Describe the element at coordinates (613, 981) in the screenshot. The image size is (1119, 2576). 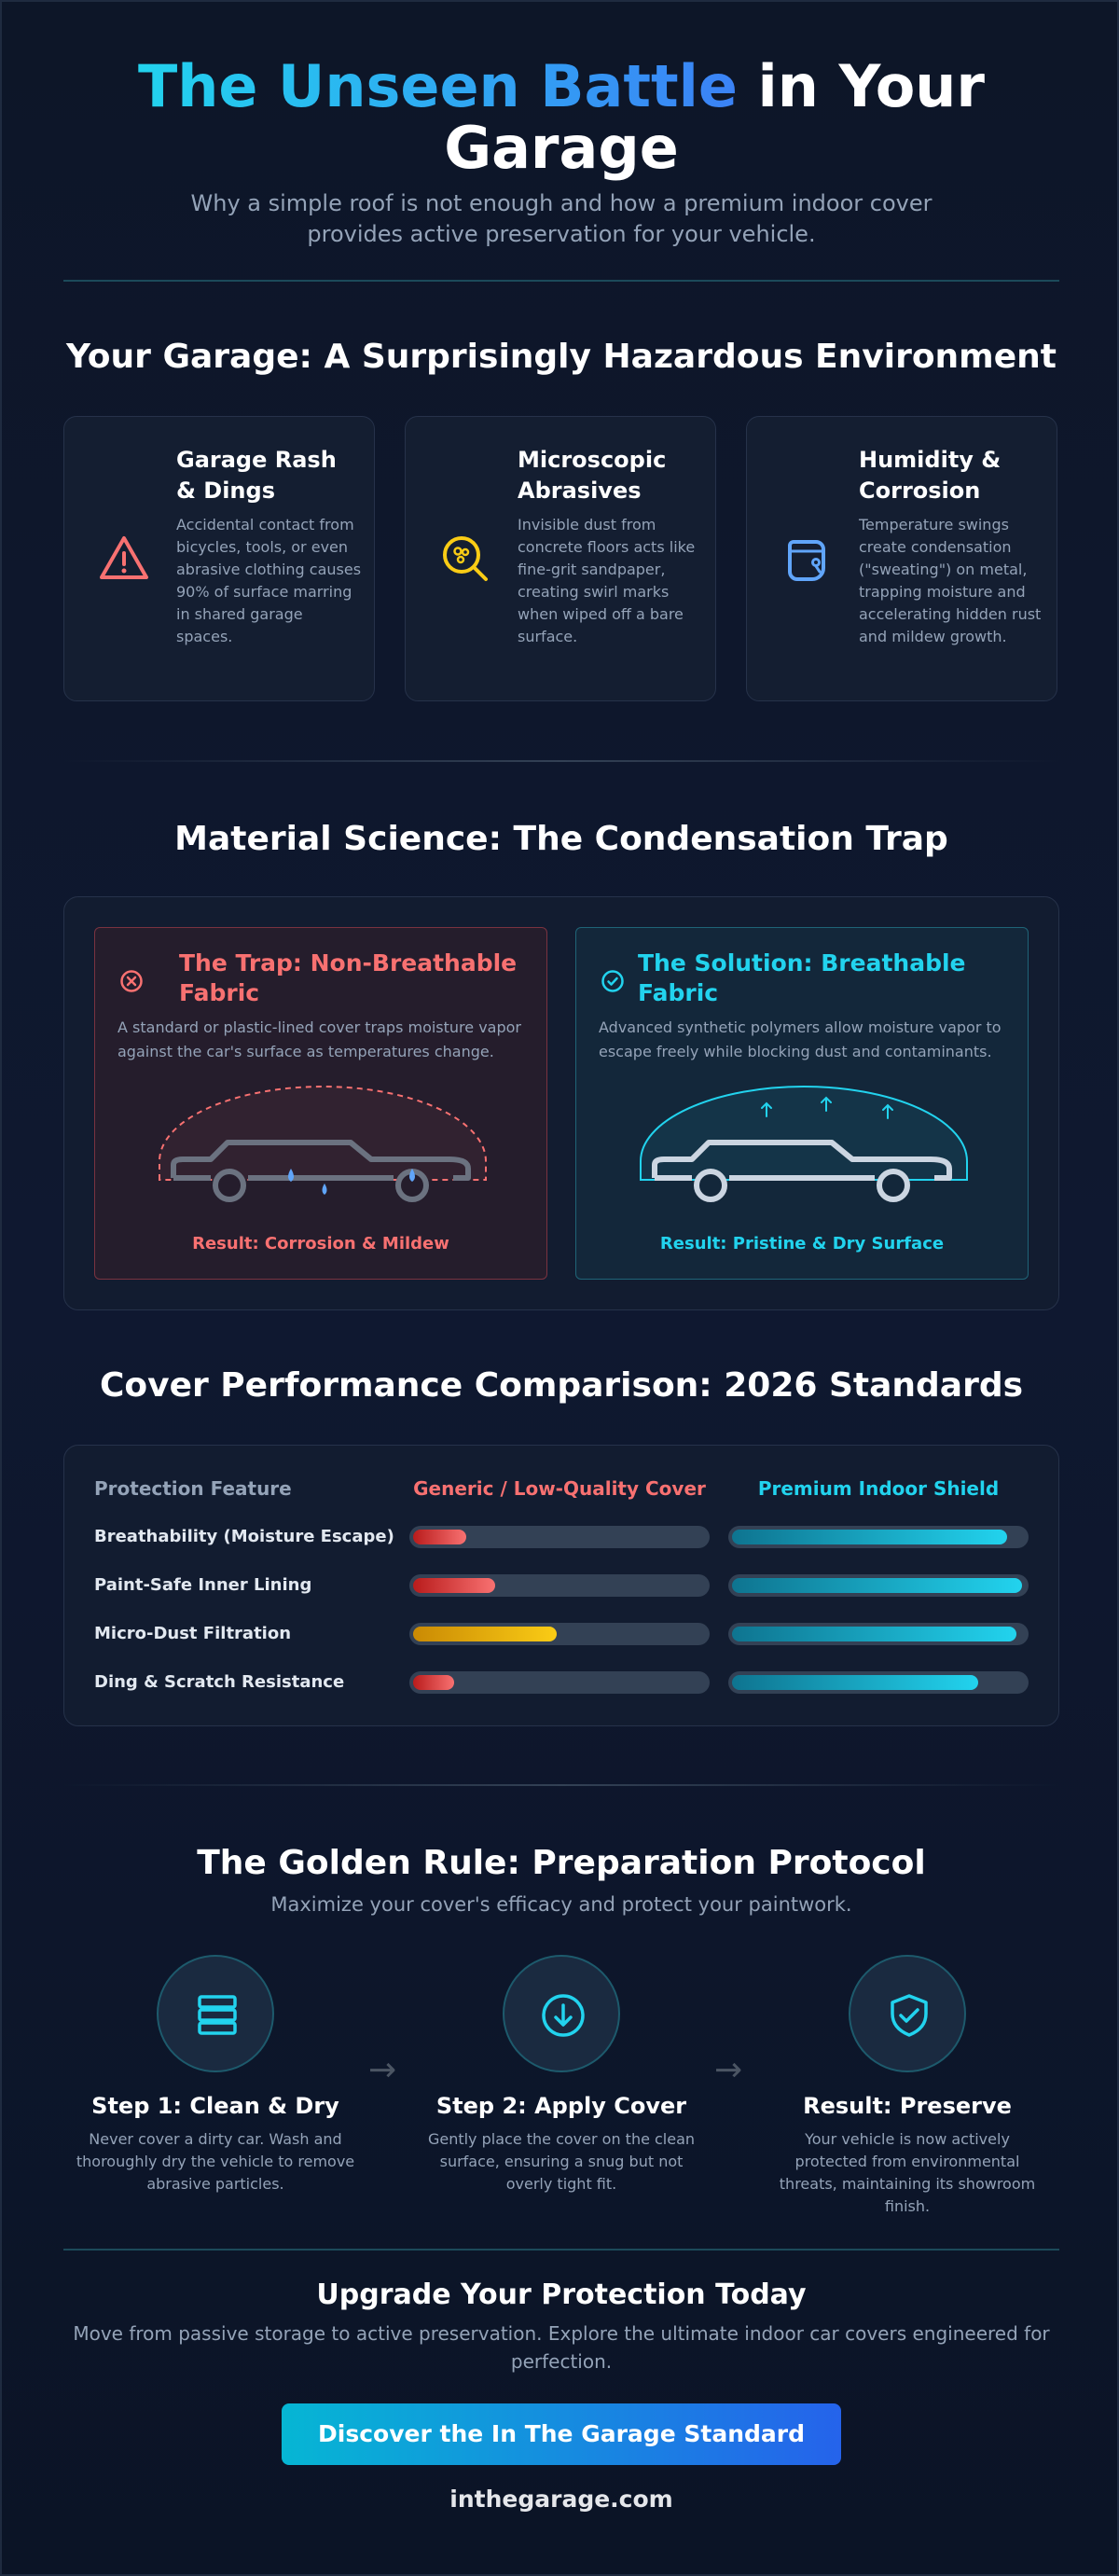
I see `check-circle-icon` at that location.